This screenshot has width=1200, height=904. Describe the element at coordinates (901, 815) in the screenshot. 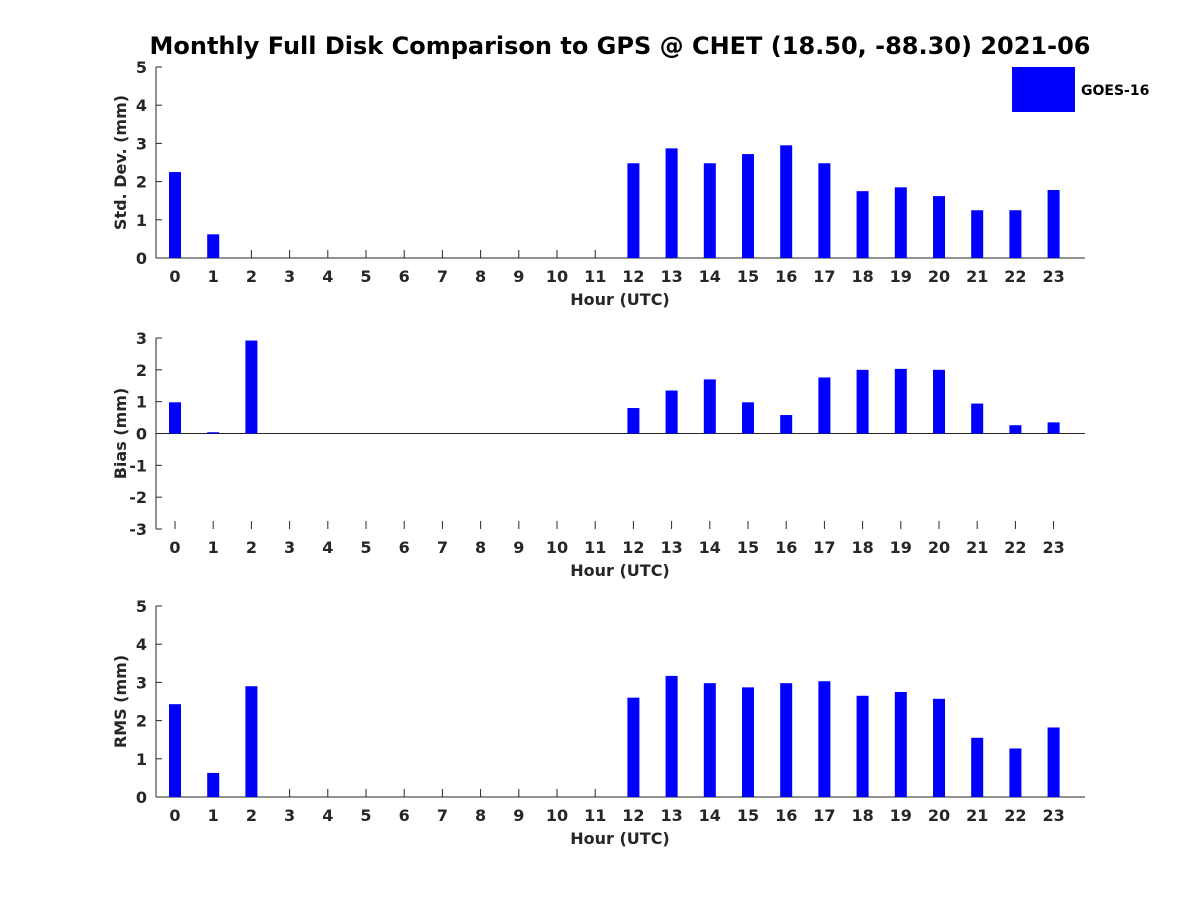

I see `x-tick-label-panel-3: 19` at that location.